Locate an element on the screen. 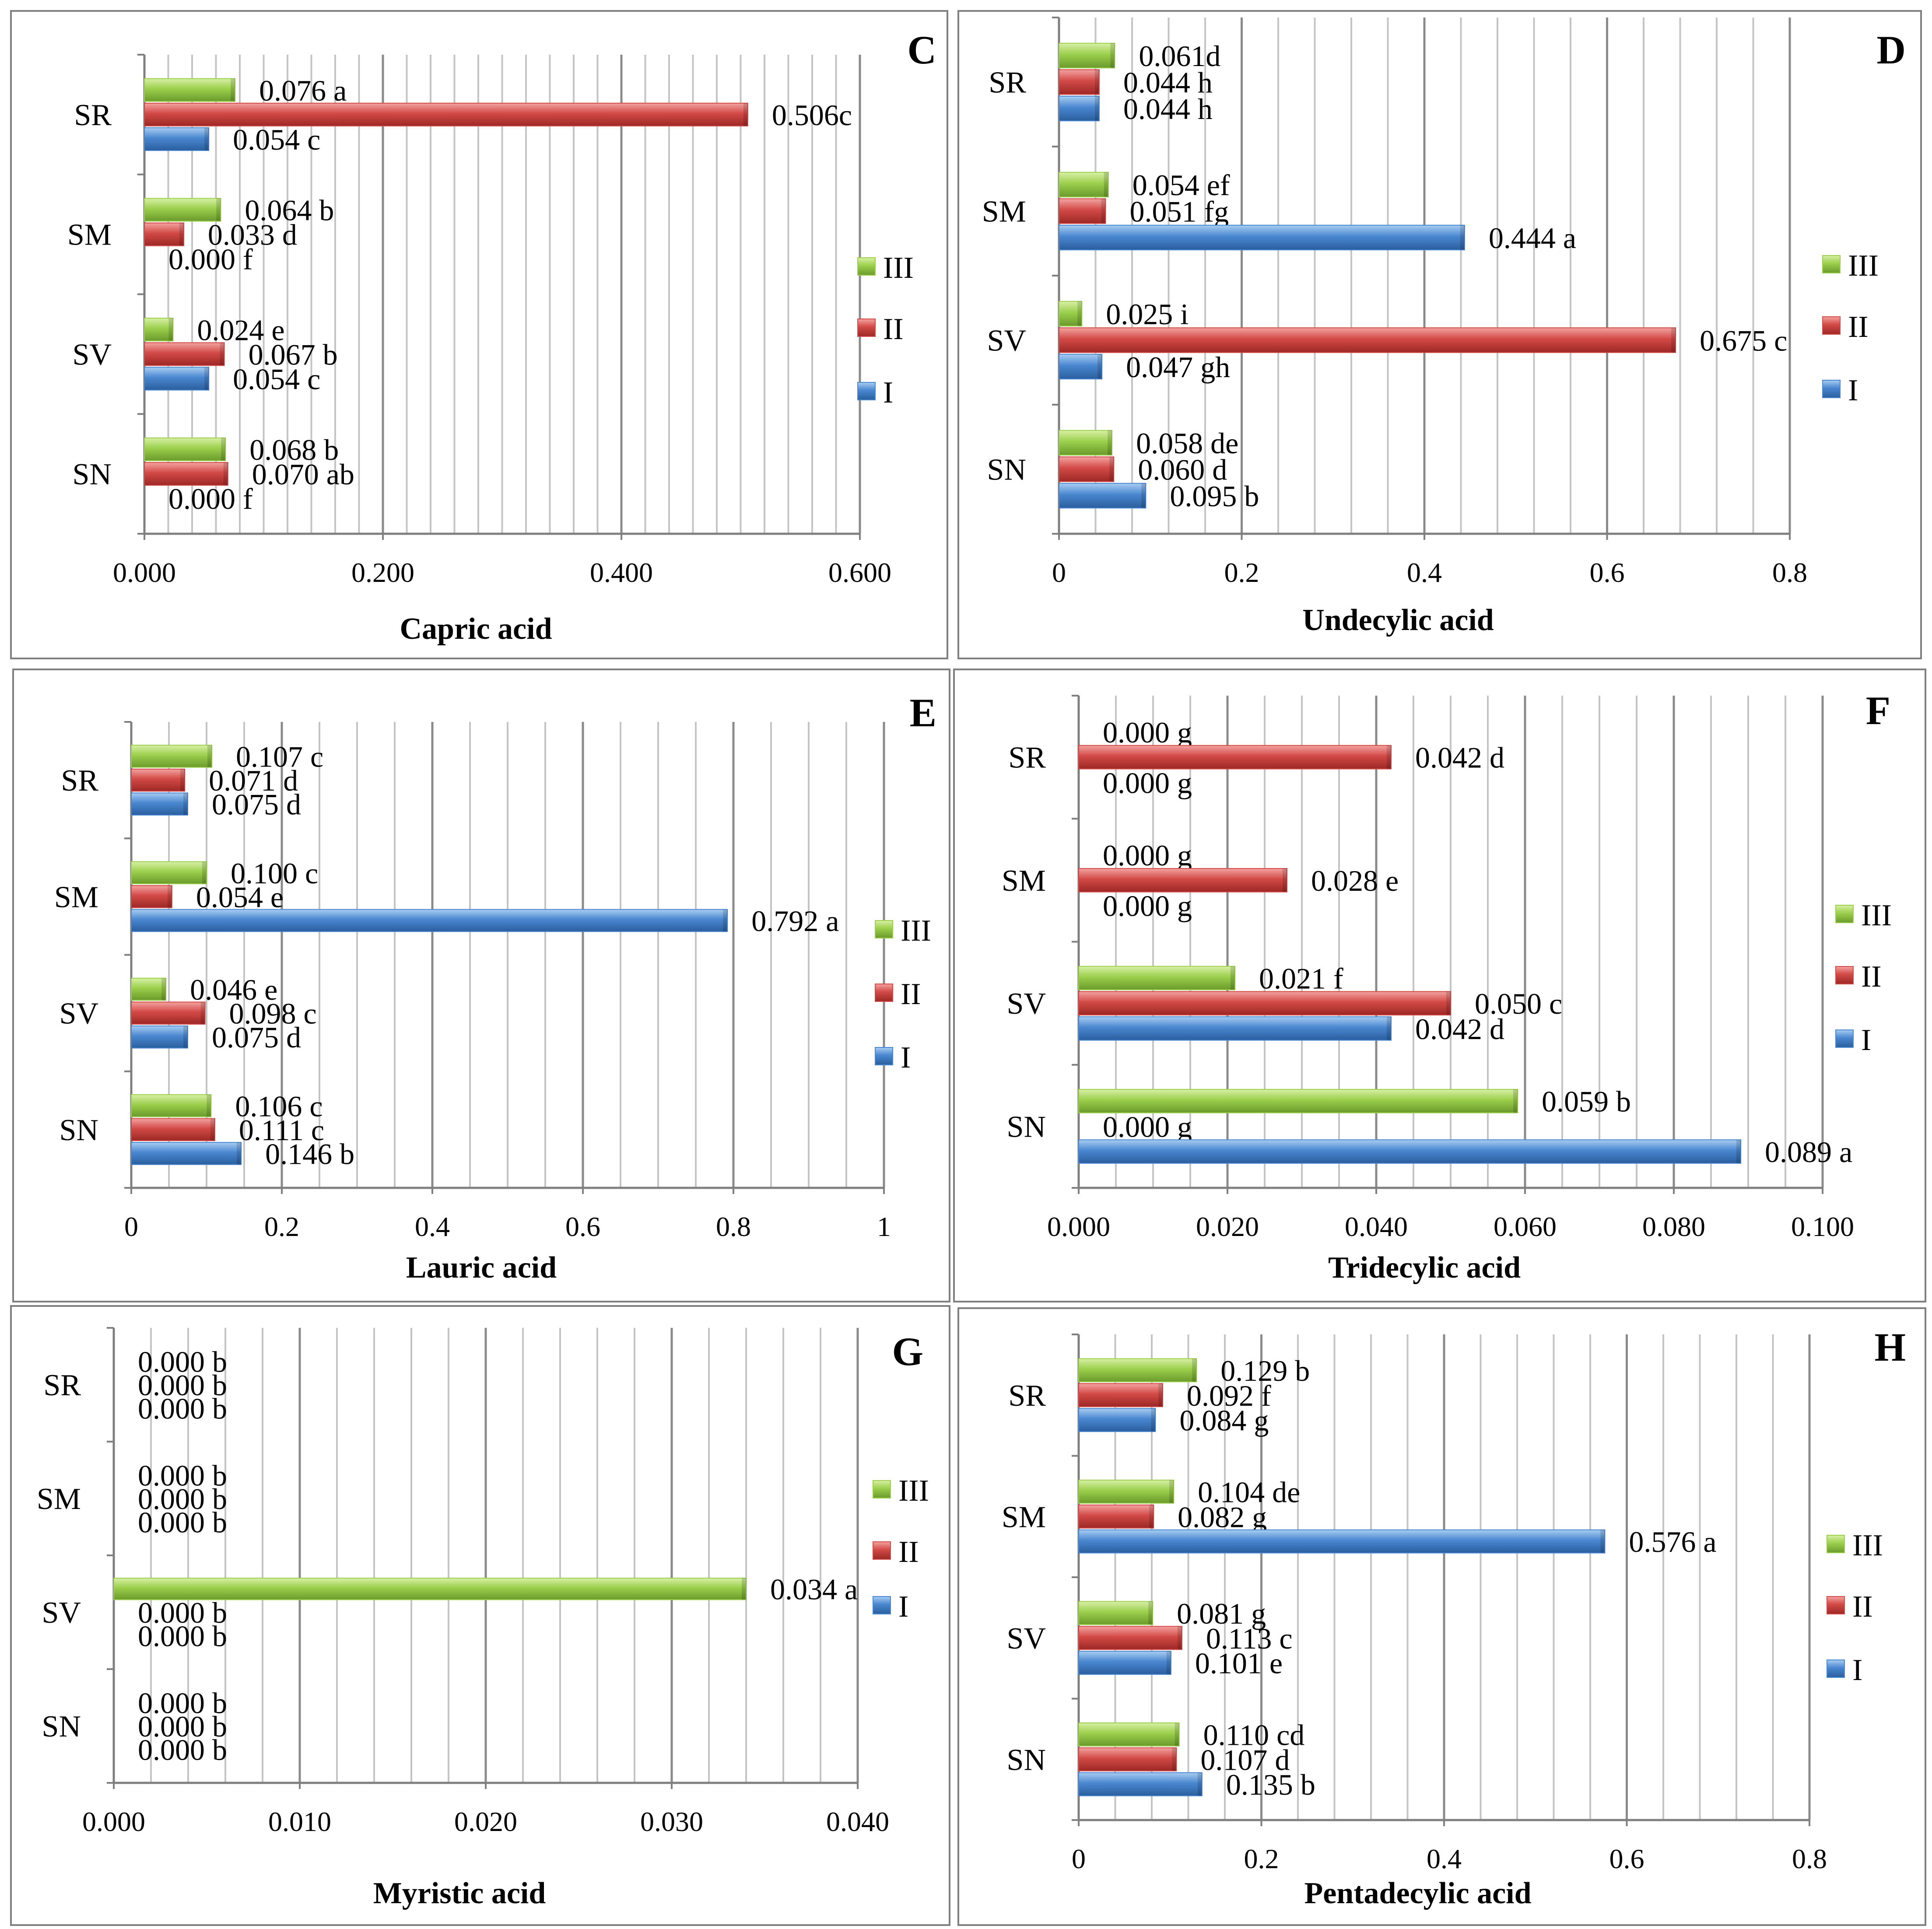  x-tick-label: 0.600 is located at coordinates (859, 572).